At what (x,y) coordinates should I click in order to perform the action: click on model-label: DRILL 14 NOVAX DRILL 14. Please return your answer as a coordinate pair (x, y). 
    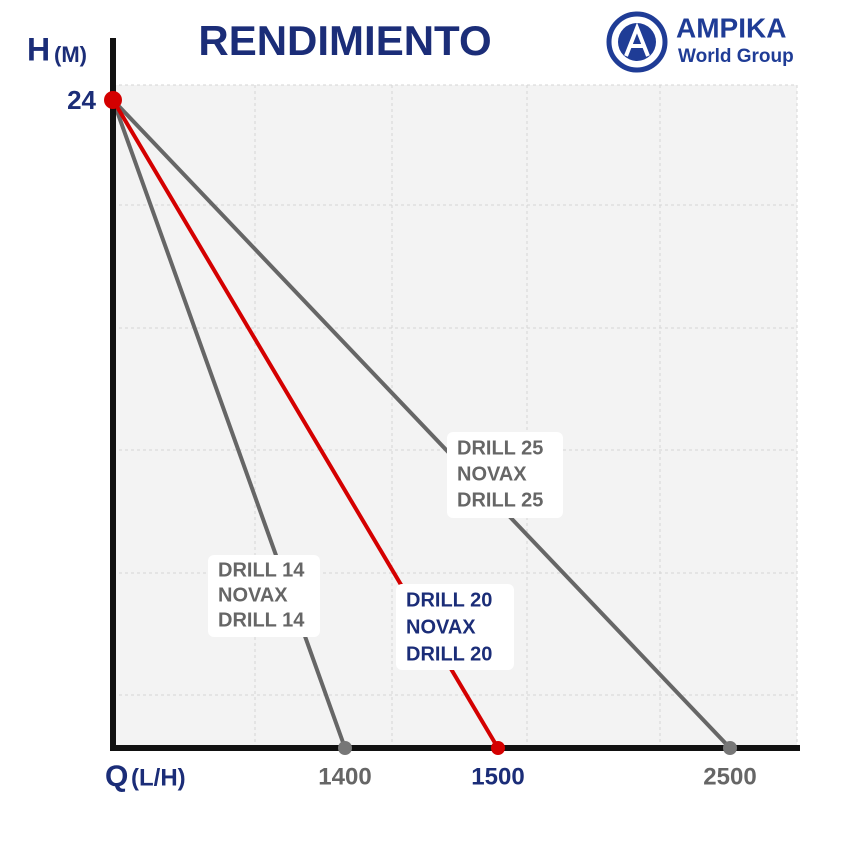
    Looking at the image, I should click on (264, 596).